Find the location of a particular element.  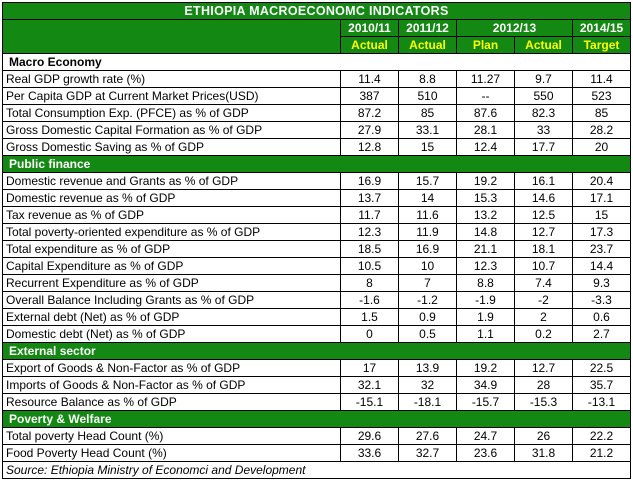

cell-value: 22.5 is located at coordinates (601, 368).